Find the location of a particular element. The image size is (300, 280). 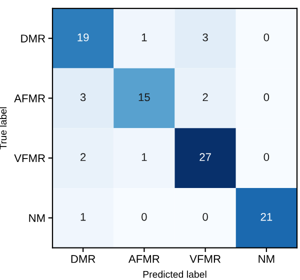

x-tick-label: VFMR is located at coordinates (205, 259).